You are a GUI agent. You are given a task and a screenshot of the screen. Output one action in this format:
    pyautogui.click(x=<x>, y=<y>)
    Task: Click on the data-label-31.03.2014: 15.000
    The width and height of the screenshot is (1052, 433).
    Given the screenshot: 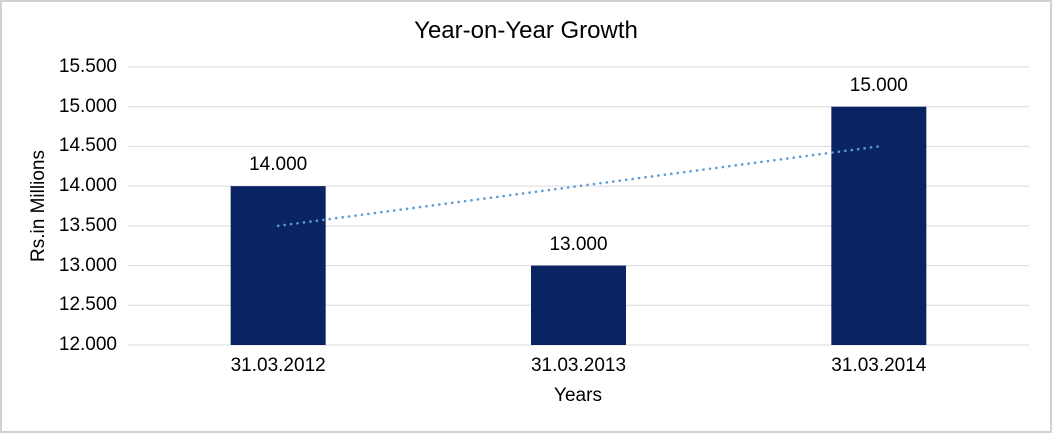 What is the action you would take?
    pyautogui.click(x=878, y=85)
    